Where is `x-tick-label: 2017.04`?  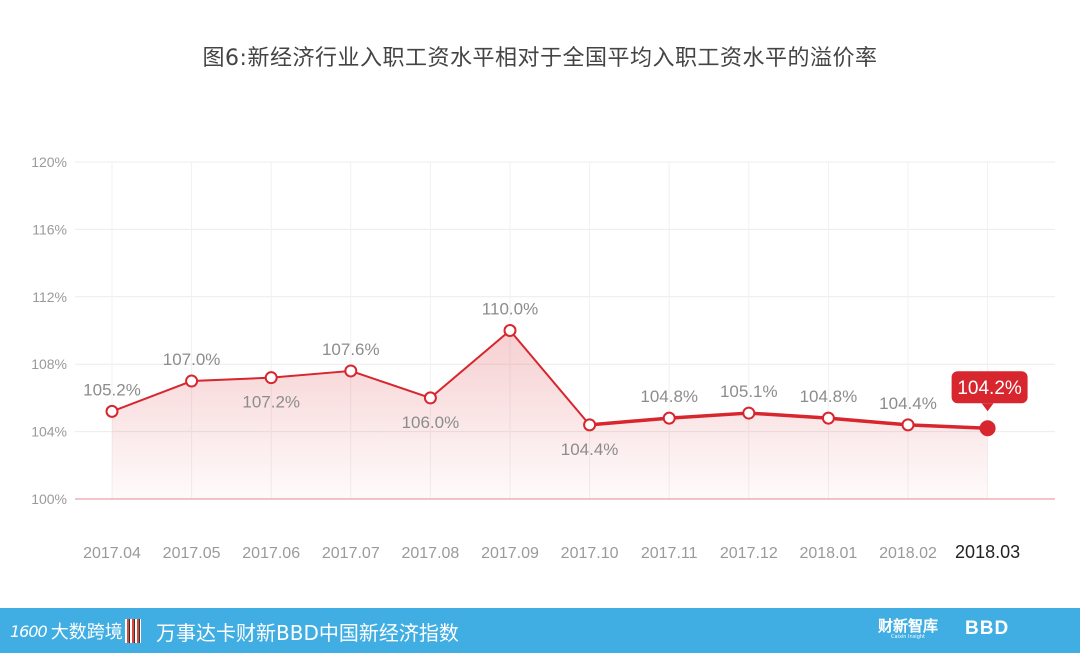
x-tick-label: 2017.04 is located at coordinates (112, 553).